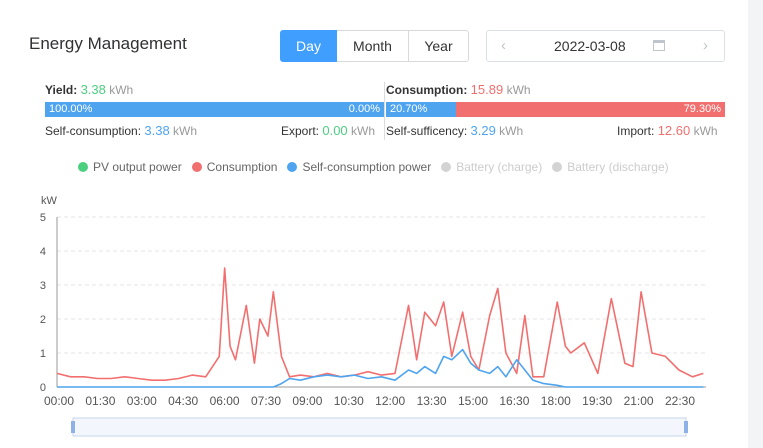 The height and width of the screenshot is (448, 763). What do you see at coordinates (427, 90) in the screenshot?
I see `consumption-label: Consumption:` at bounding box center [427, 90].